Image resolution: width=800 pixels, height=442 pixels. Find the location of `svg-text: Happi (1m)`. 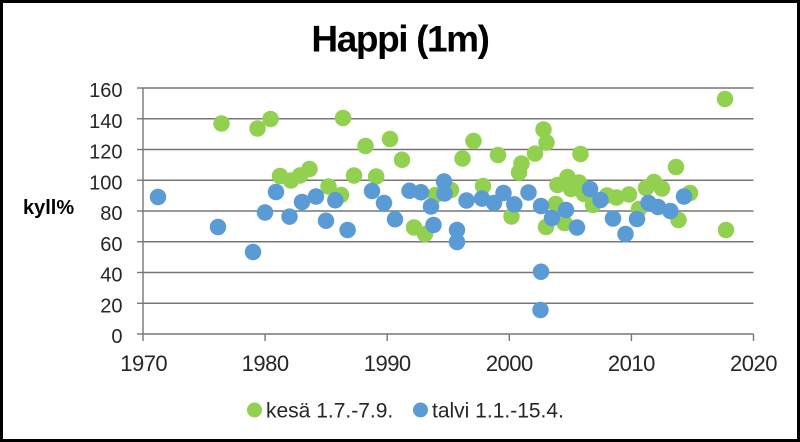

svg-text: Happi (1m) is located at coordinates (399, 39).